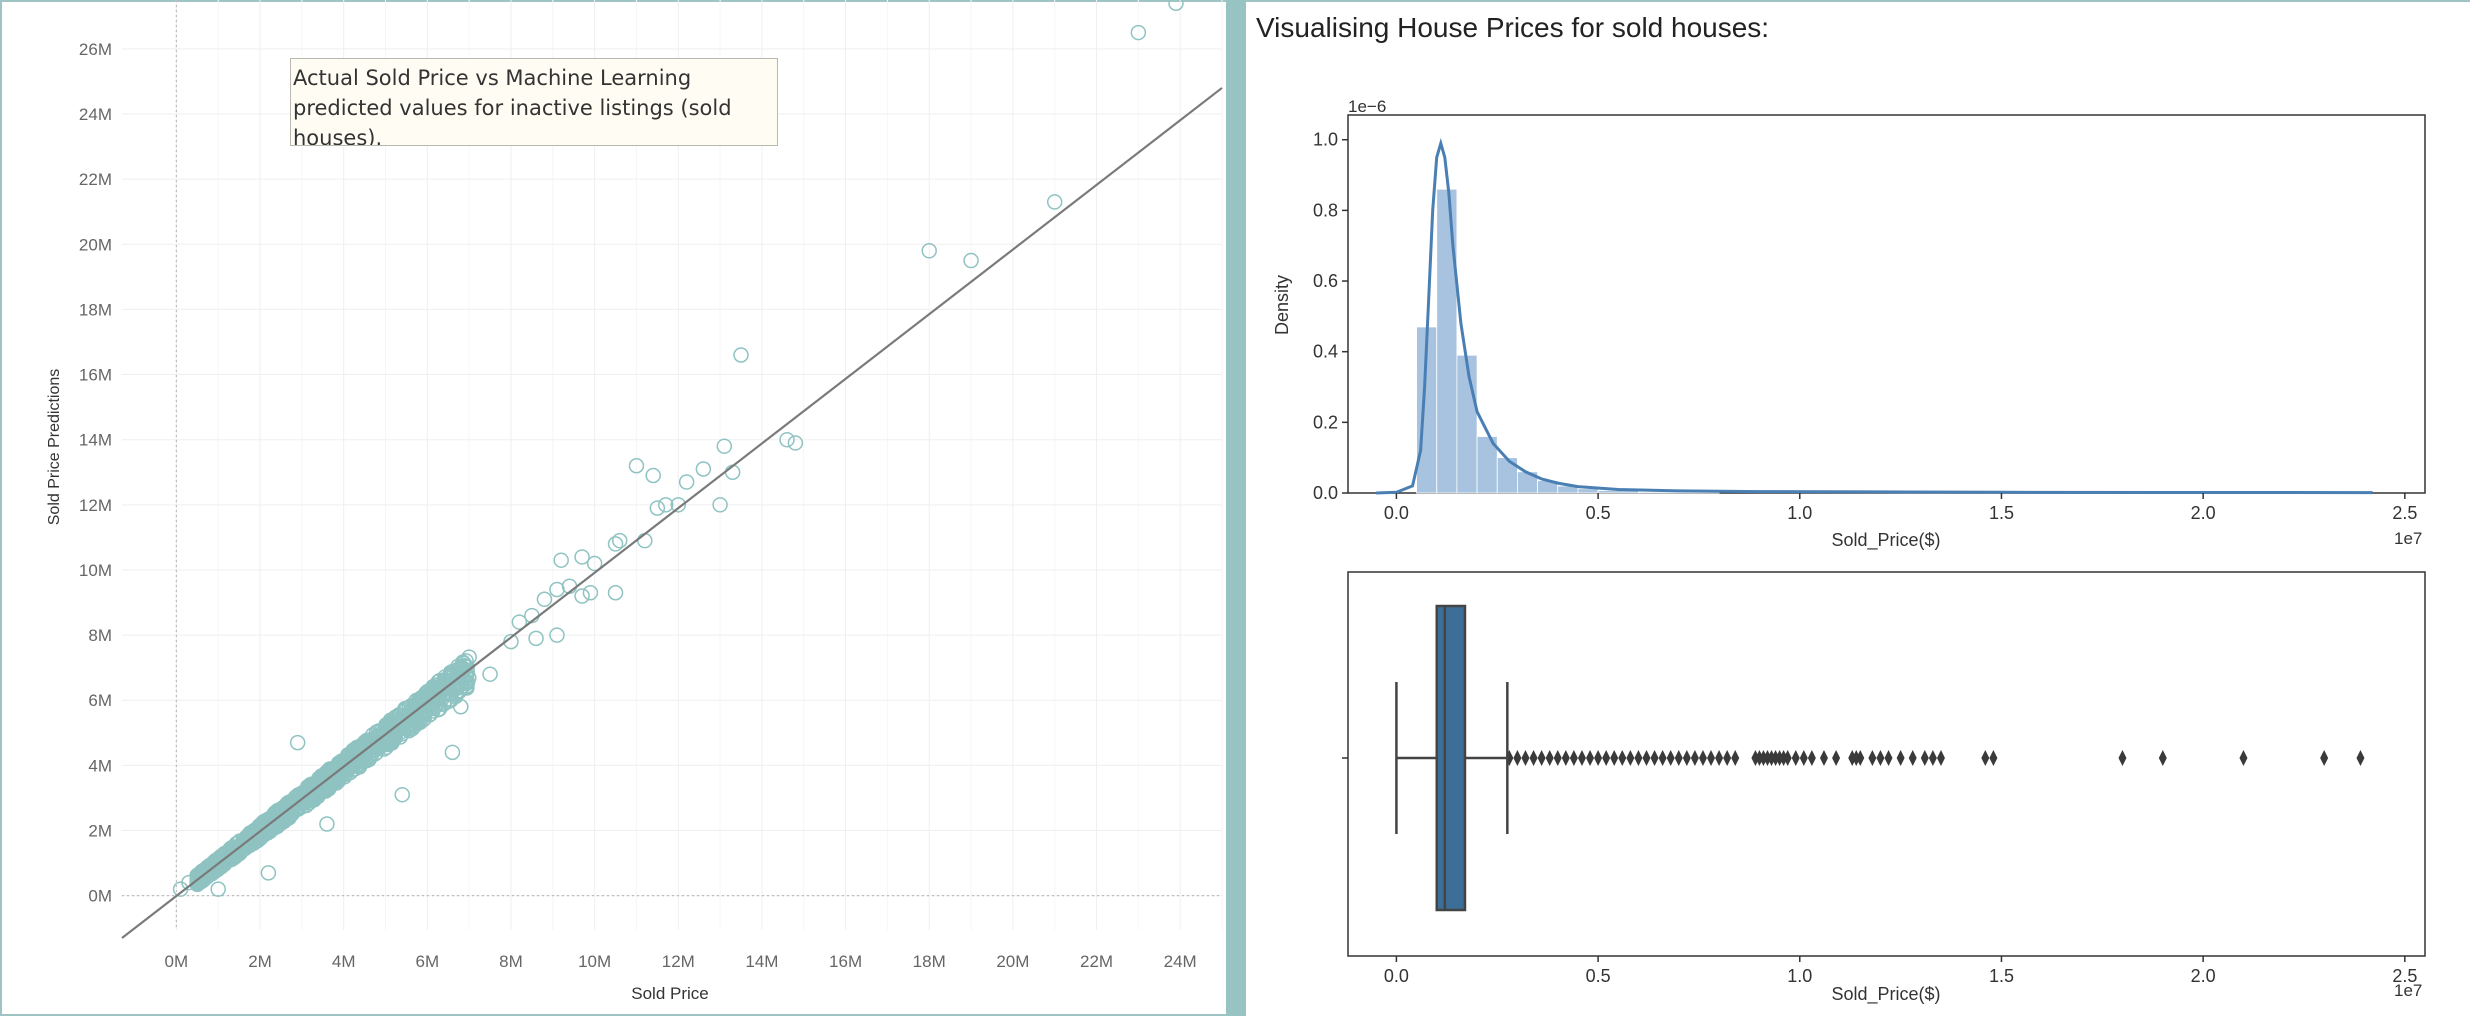 The height and width of the screenshot is (1016, 2470). I want to click on histogram-bar, so click(1447, 341).